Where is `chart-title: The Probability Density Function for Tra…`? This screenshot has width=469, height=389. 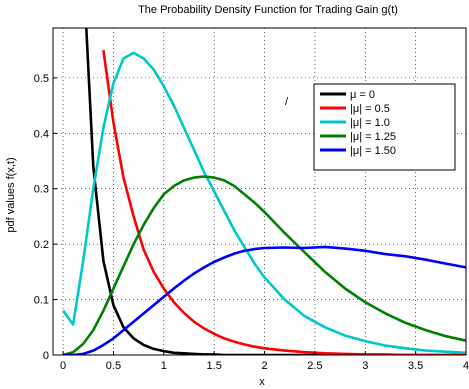 chart-title: The Probability Density Function for Tra… is located at coordinates (268, 10).